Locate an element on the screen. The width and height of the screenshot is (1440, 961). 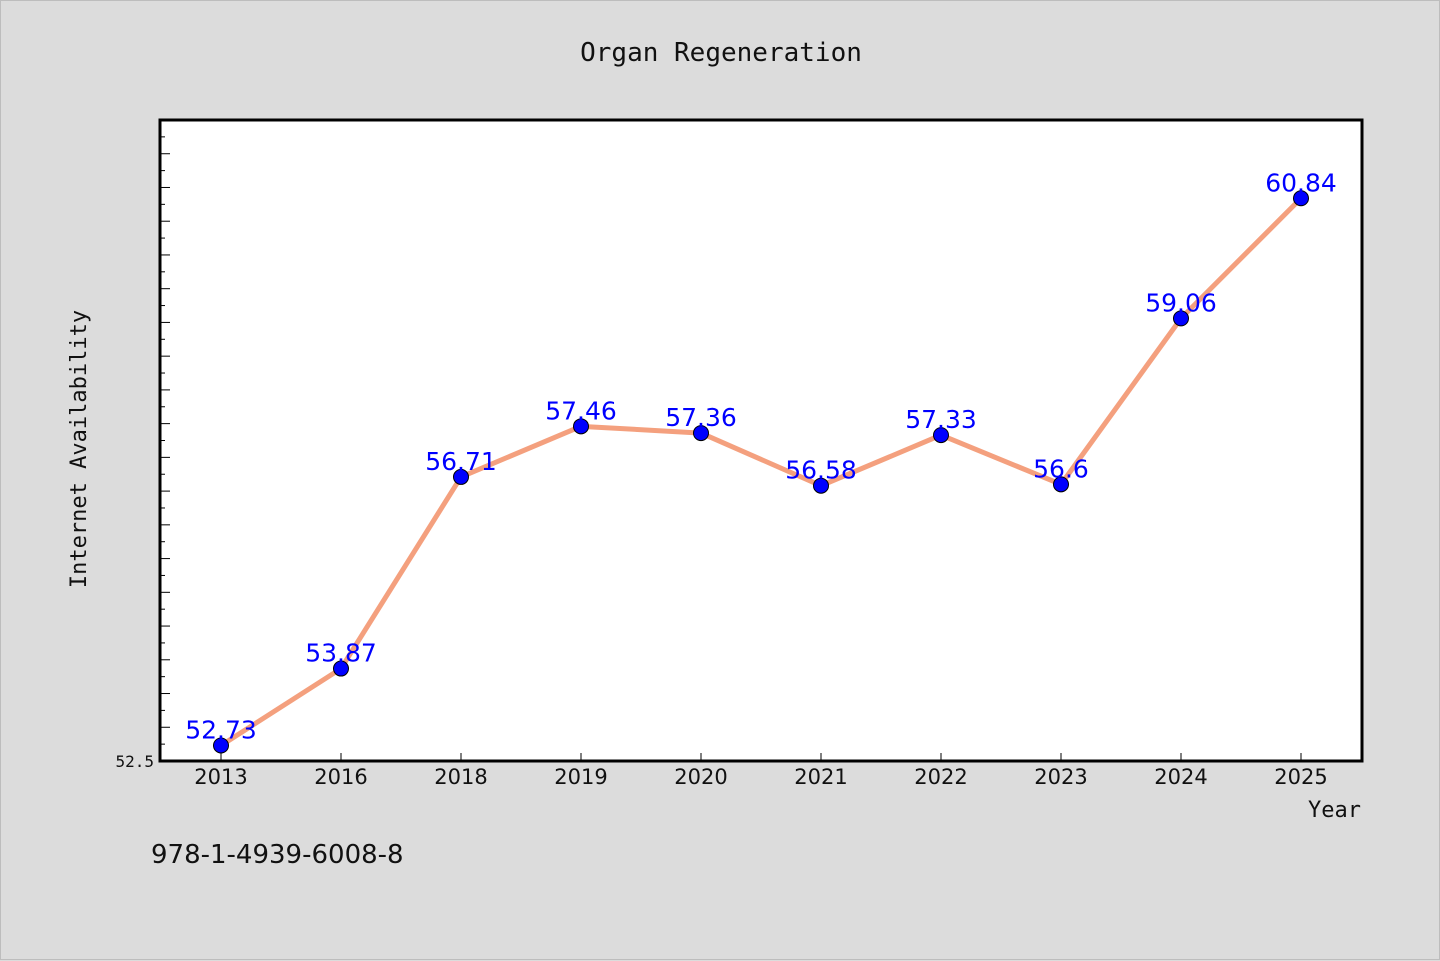
chart-title: Organ Regeneration is located at coordinates (721, 53).